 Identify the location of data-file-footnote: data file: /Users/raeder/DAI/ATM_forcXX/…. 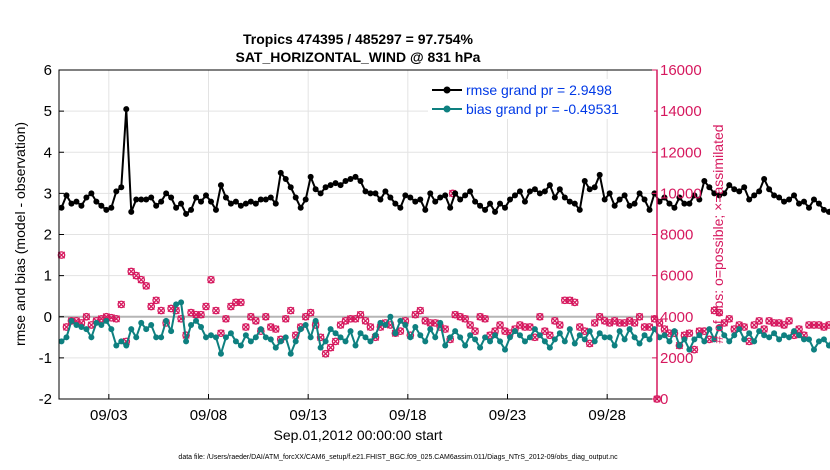
(398, 457).